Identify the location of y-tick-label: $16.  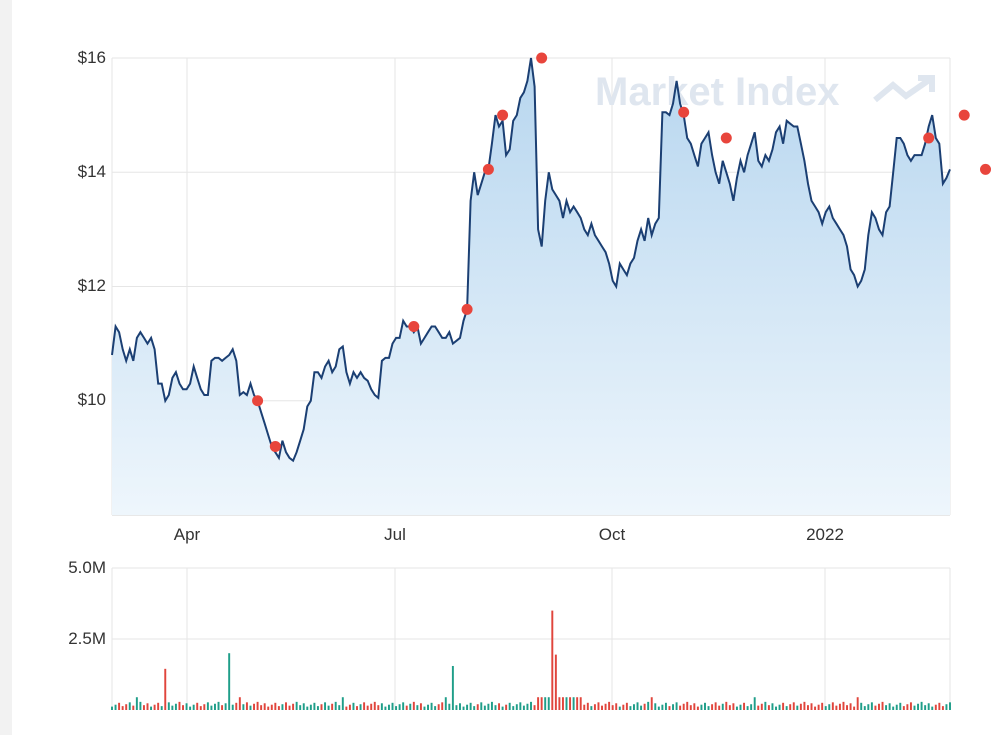
(92, 57).